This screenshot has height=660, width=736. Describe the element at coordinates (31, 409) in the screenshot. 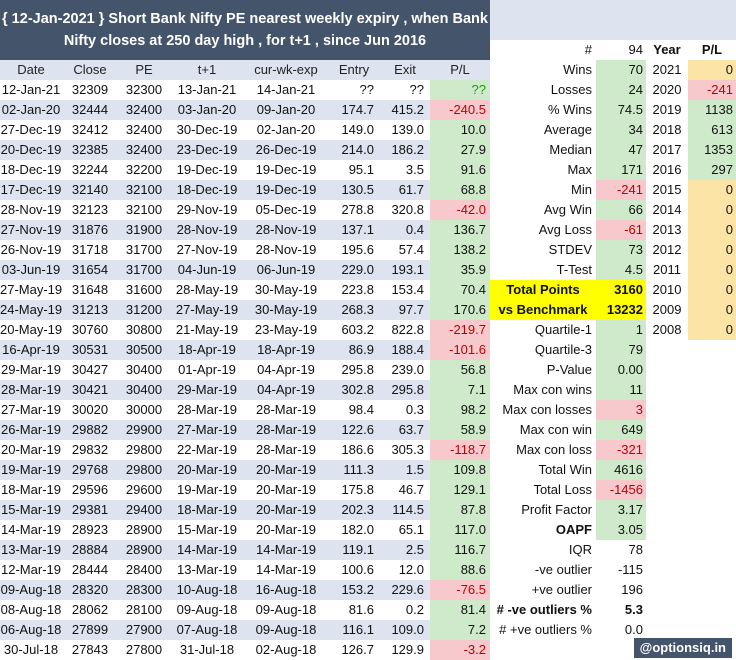

I see `table-cell: 27-Mar-19` at that location.